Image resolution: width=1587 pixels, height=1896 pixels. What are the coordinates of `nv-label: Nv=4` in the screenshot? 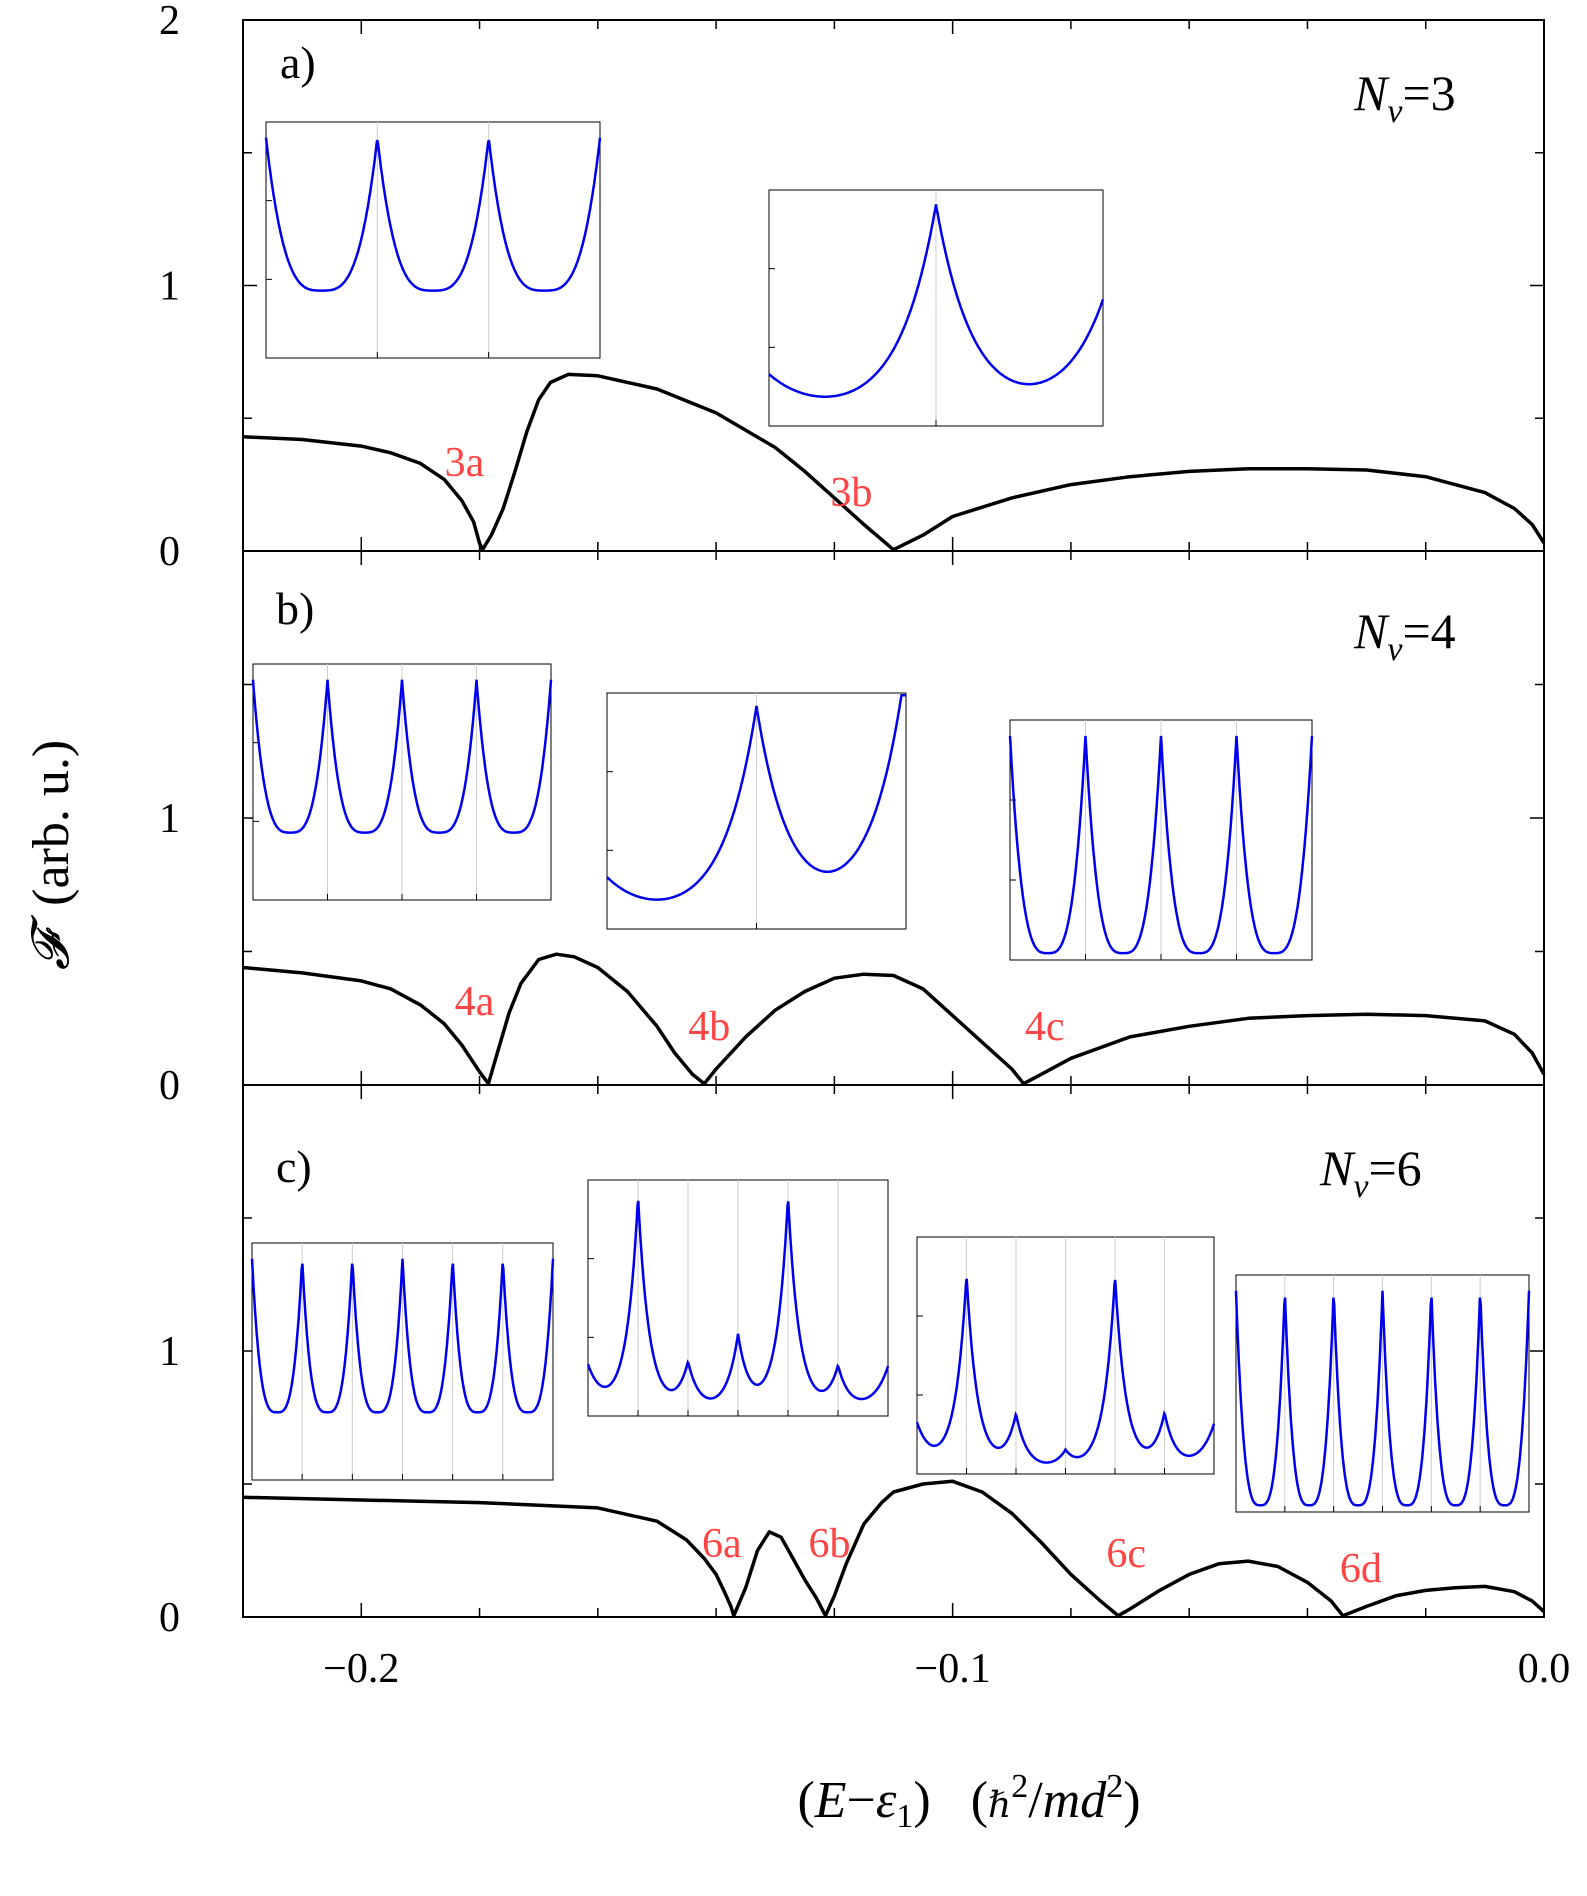 It's located at (1404, 635).